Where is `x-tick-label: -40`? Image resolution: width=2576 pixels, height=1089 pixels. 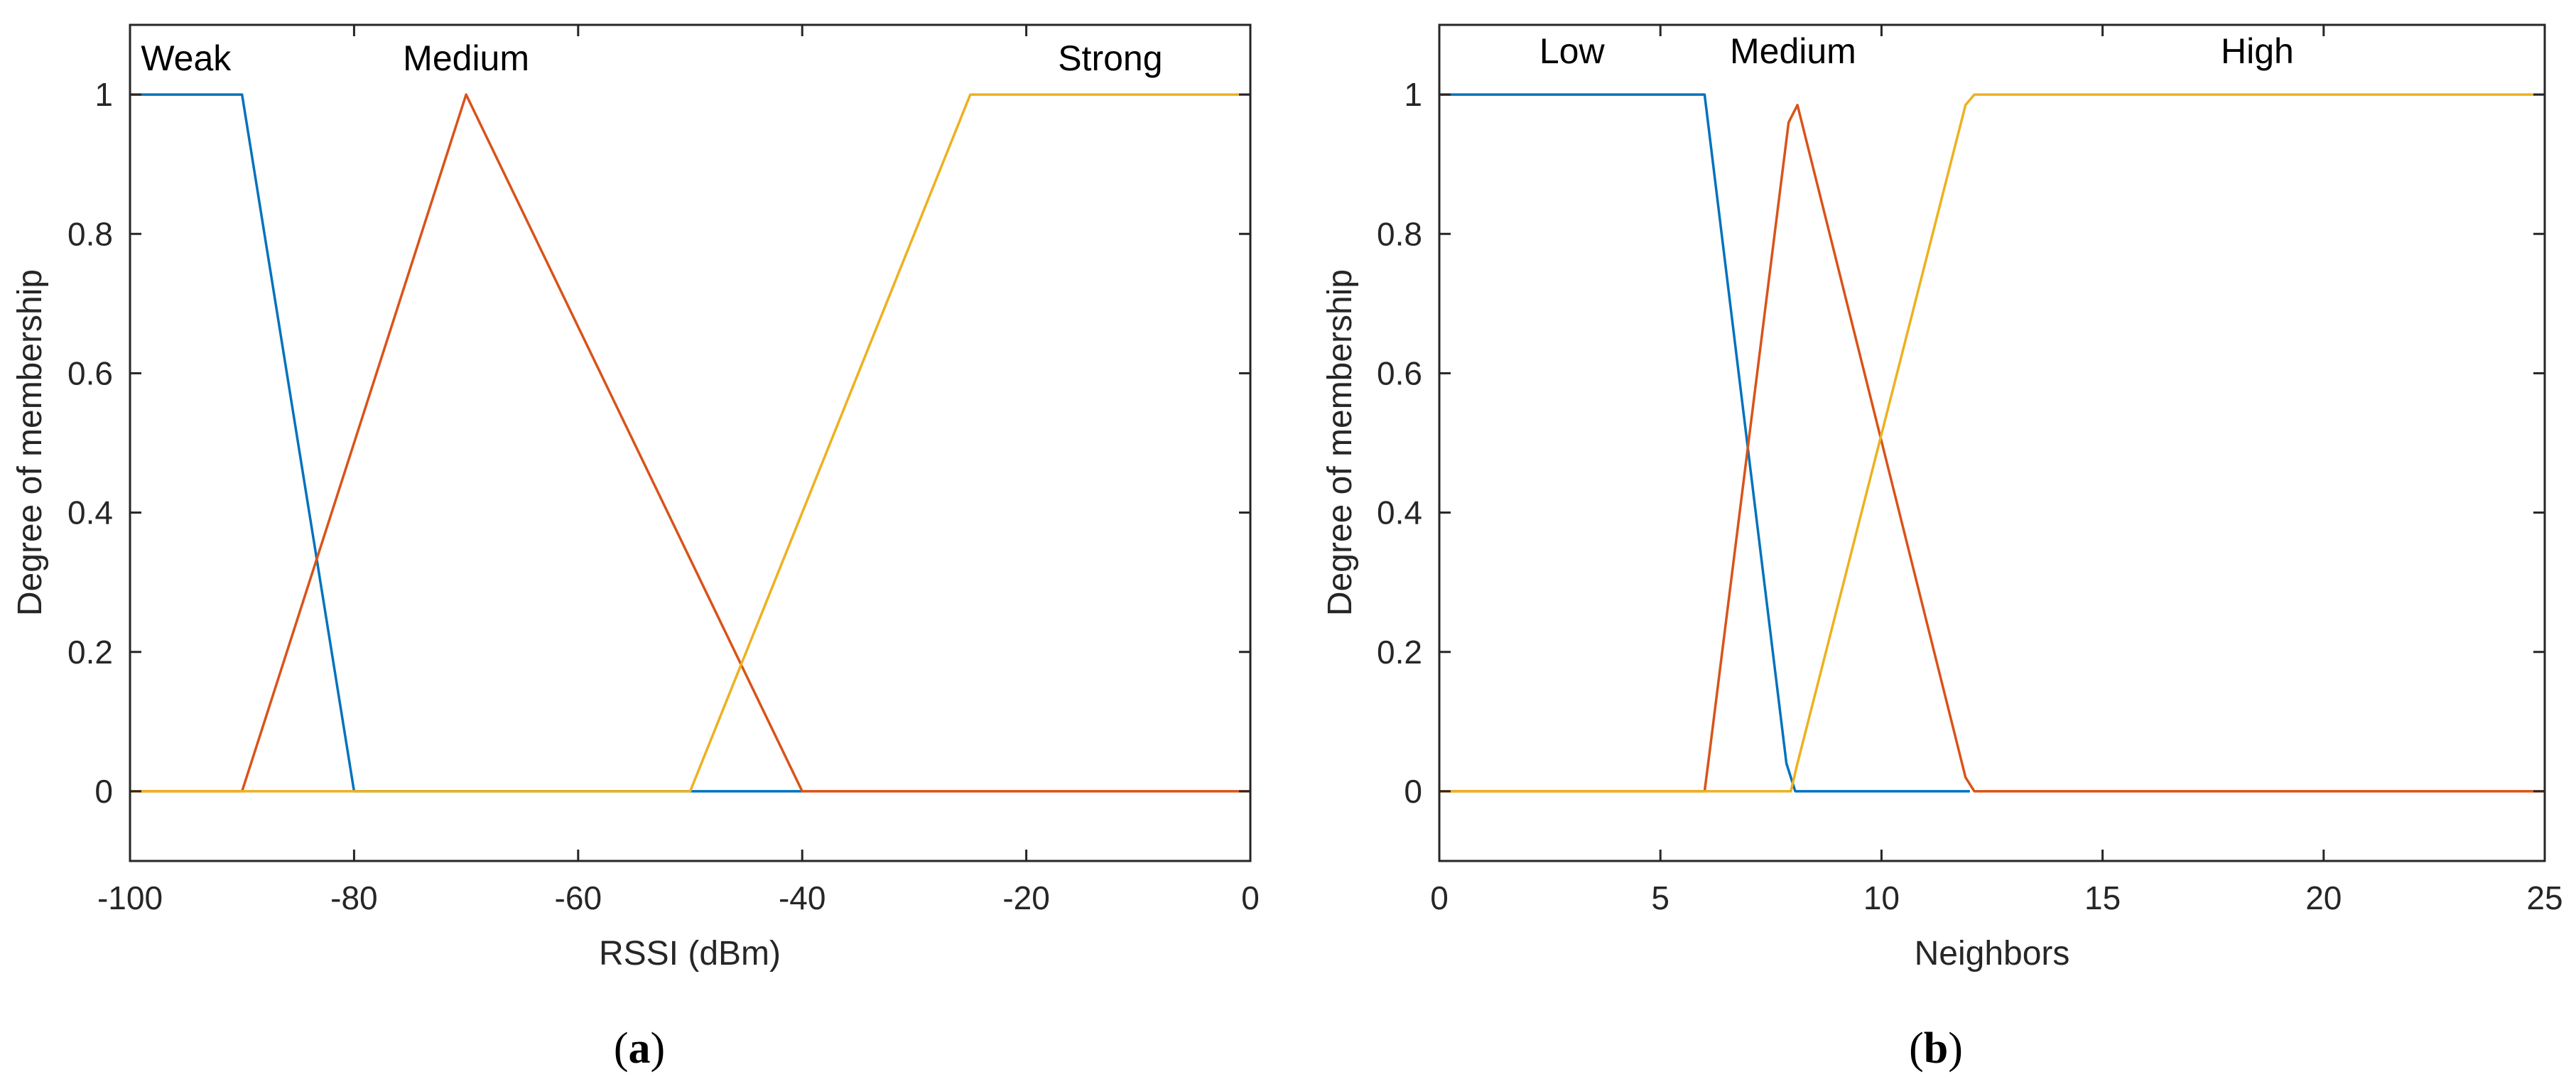 x-tick-label: -40 is located at coordinates (802, 897).